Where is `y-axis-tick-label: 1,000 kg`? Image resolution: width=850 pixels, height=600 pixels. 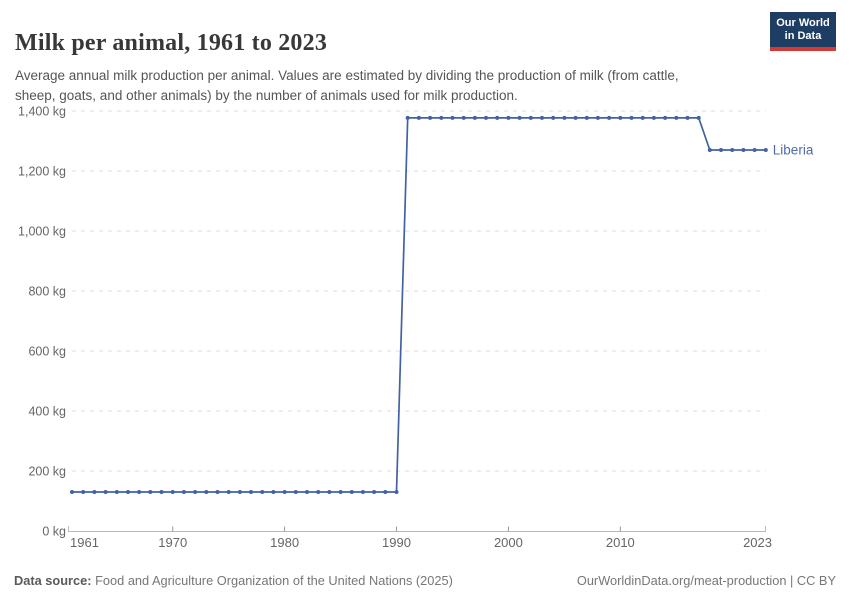
y-axis-tick-label: 1,000 kg is located at coordinates (42, 232).